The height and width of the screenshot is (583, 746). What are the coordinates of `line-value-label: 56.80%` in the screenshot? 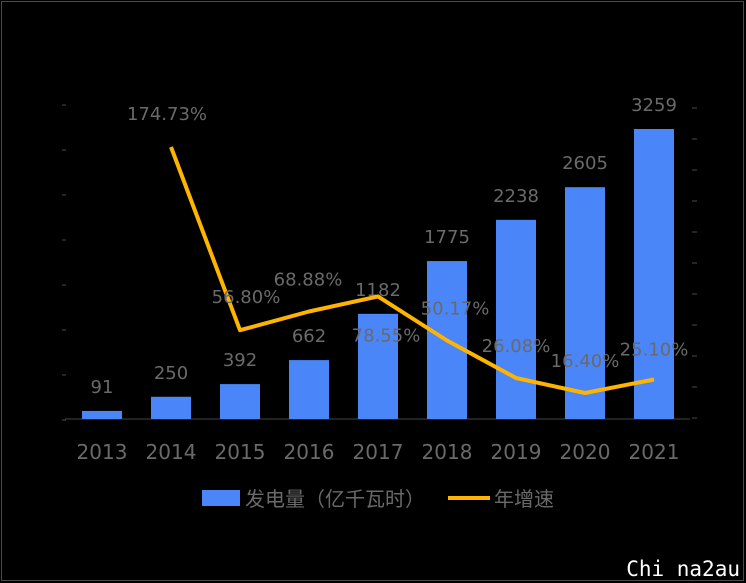 It's located at (246, 297).